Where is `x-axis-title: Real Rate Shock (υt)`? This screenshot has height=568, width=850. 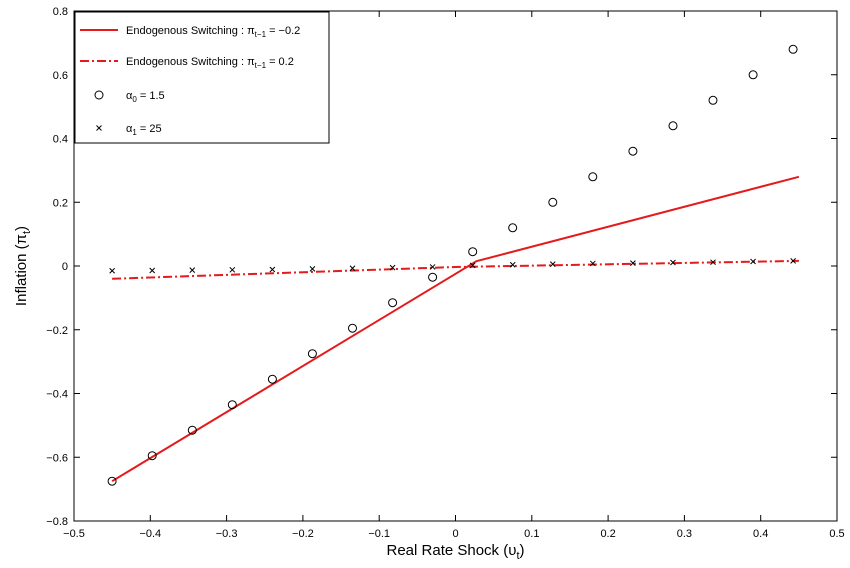 x-axis-title: Real Rate Shock (υt) is located at coordinates (456, 552).